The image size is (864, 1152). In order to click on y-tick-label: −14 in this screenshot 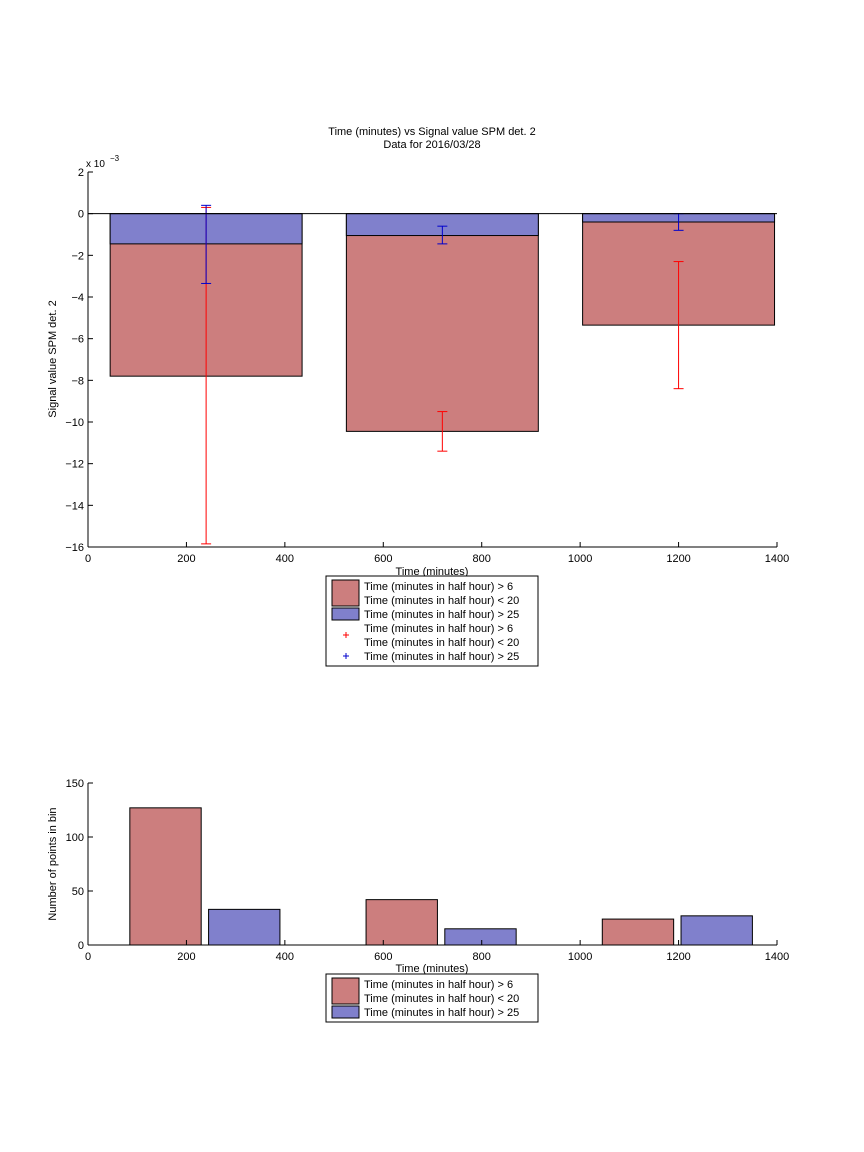, I will do `click(74, 506)`.